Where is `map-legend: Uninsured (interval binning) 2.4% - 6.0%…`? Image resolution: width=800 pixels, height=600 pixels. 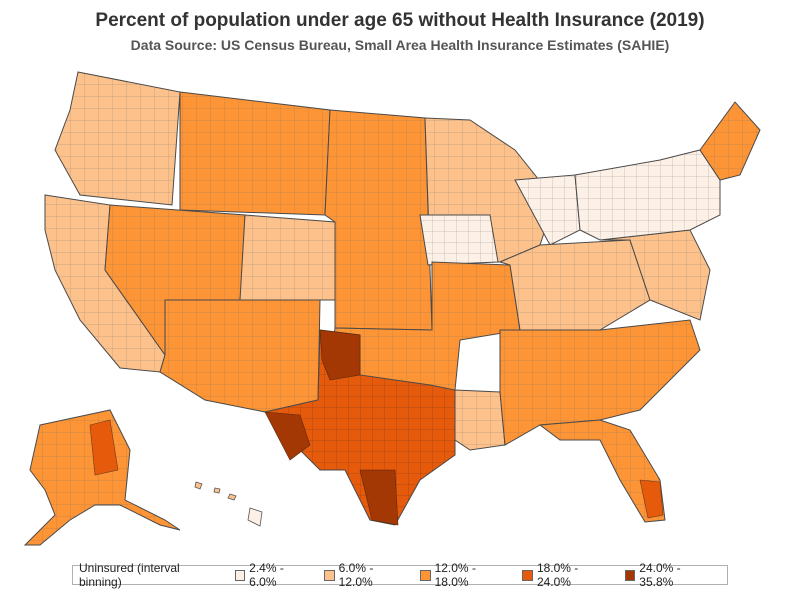
map-legend: Uninsured (interval binning) 2.4% - 6.0%… is located at coordinates (400, 575).